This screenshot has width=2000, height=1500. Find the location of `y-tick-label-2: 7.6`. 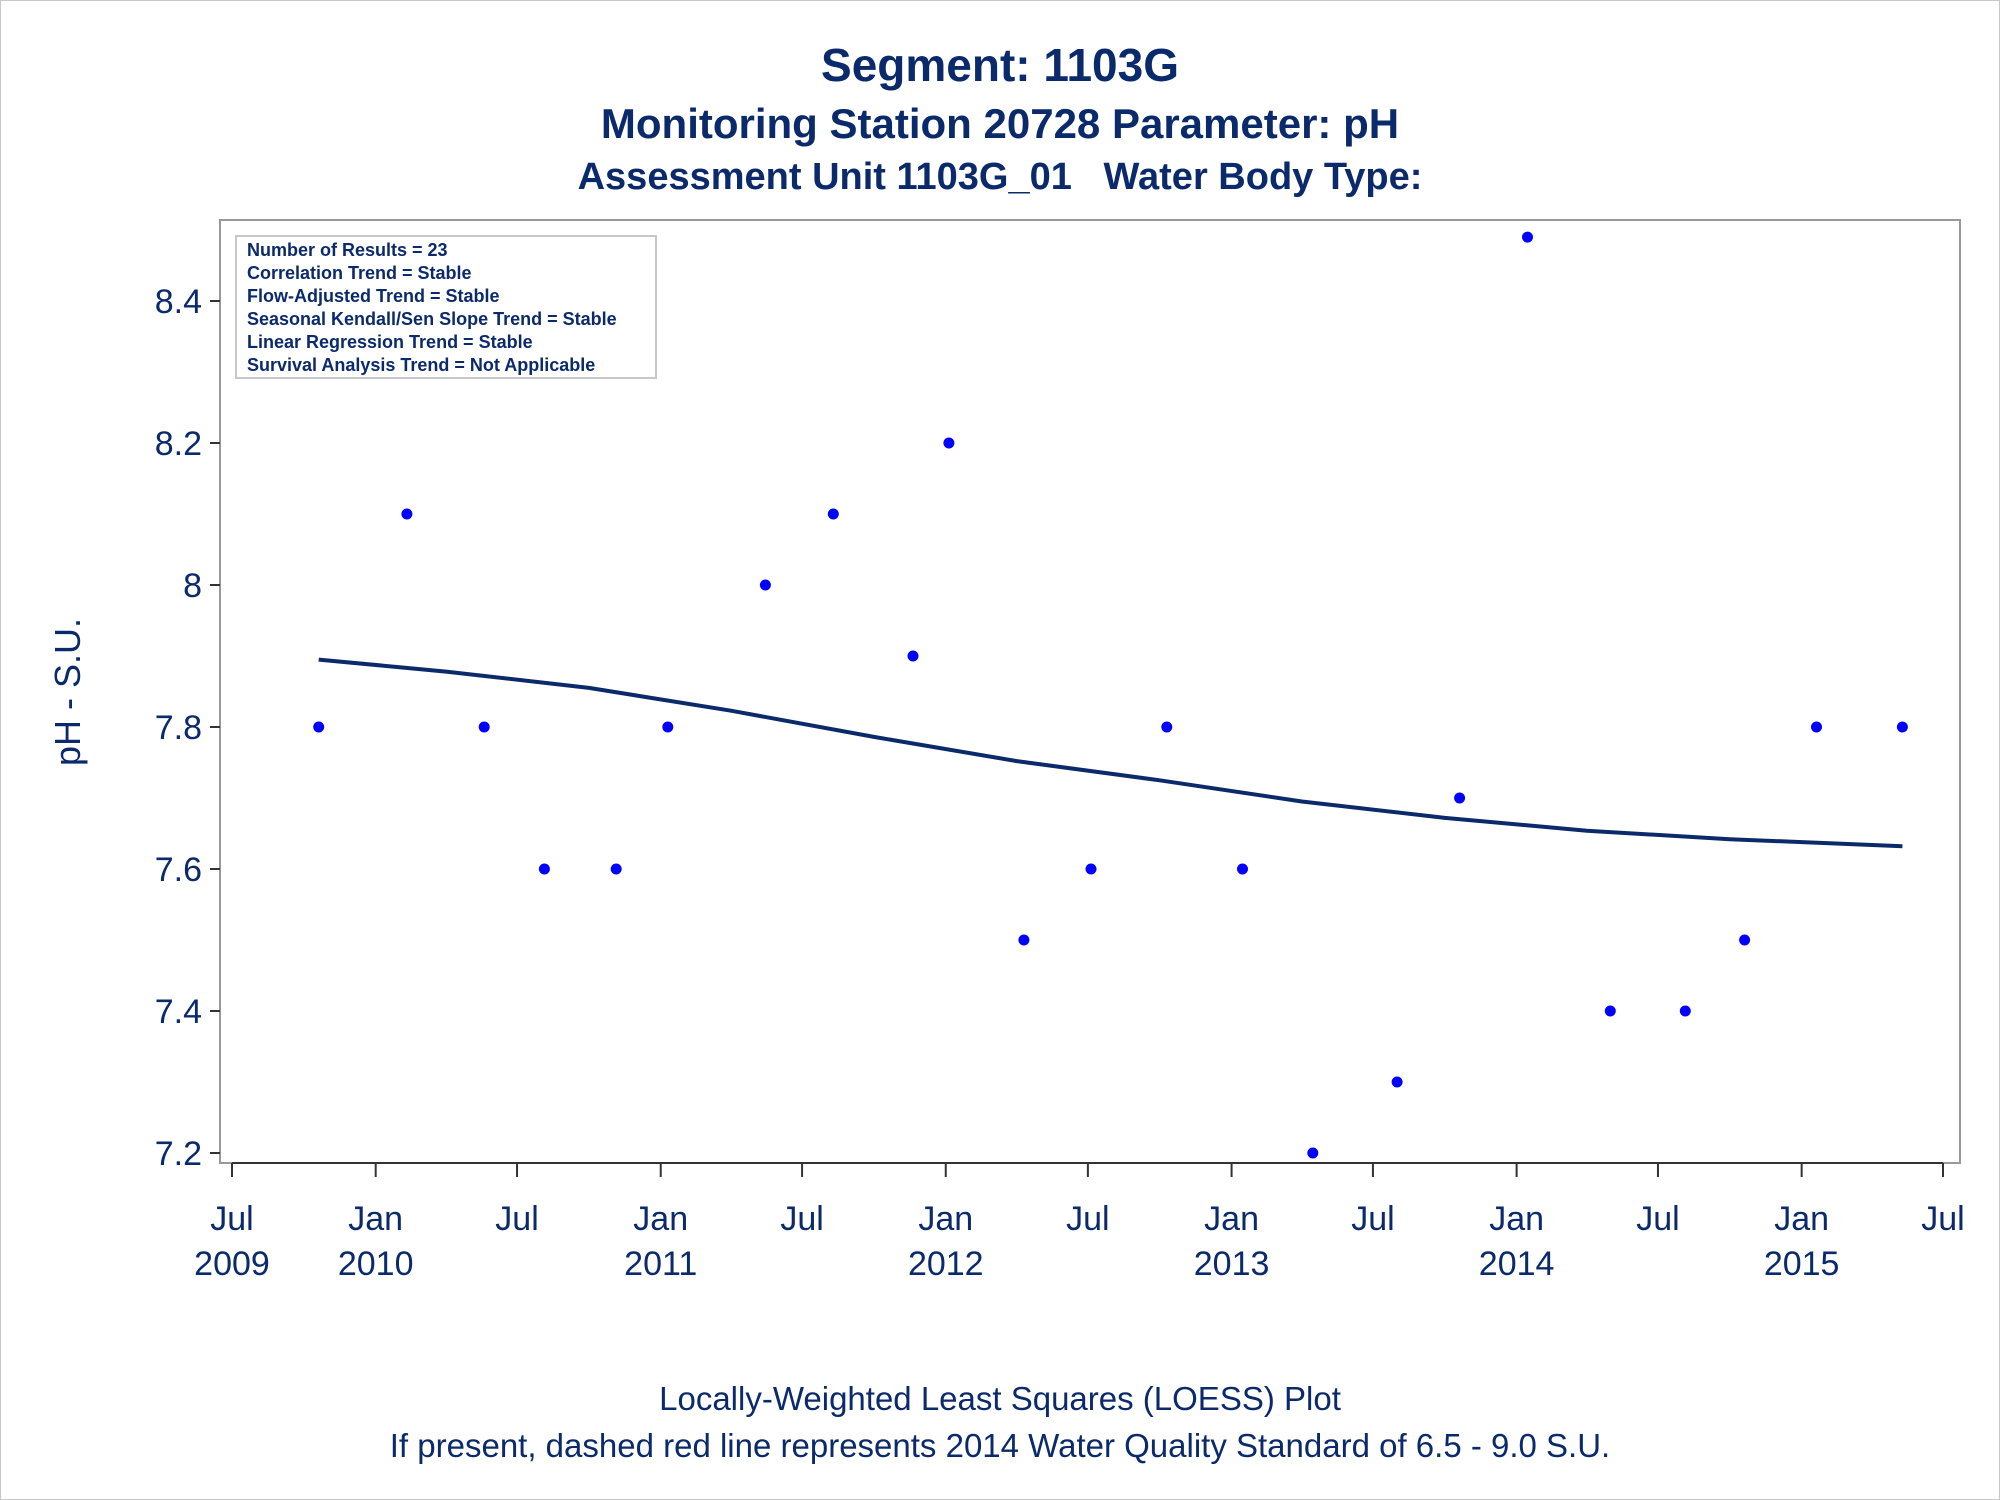

y-tick-label-2: 7.6 is located at coordinates (178, 870).